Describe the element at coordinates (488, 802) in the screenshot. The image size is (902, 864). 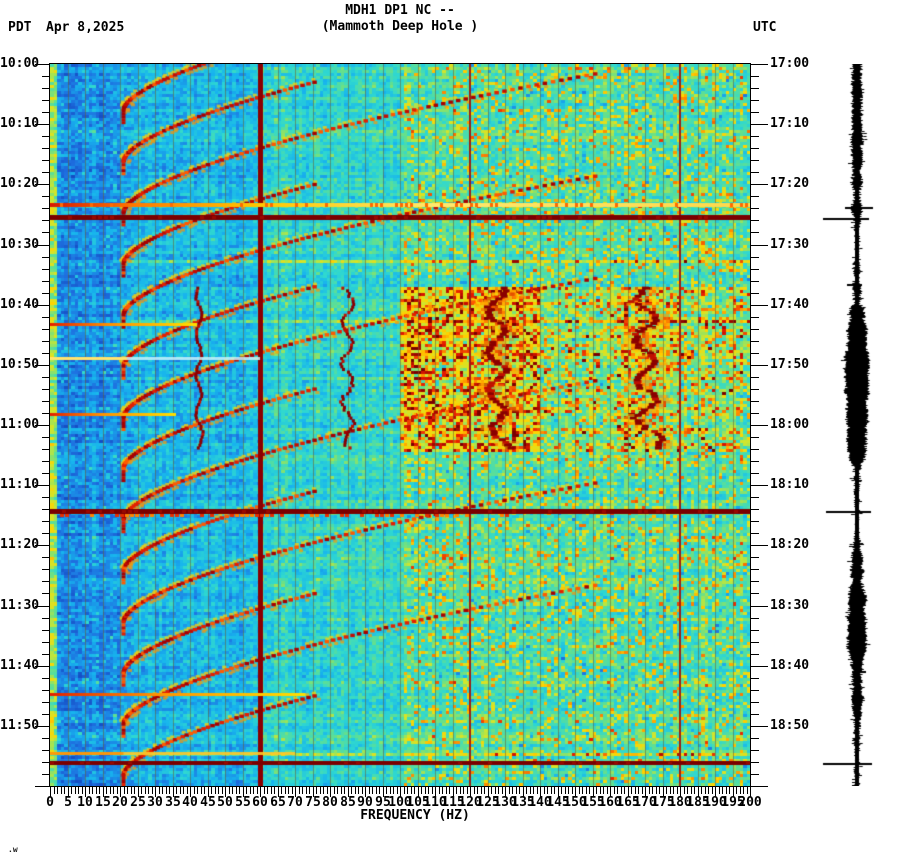
I see `frequency-axis-label: 125` at that location.